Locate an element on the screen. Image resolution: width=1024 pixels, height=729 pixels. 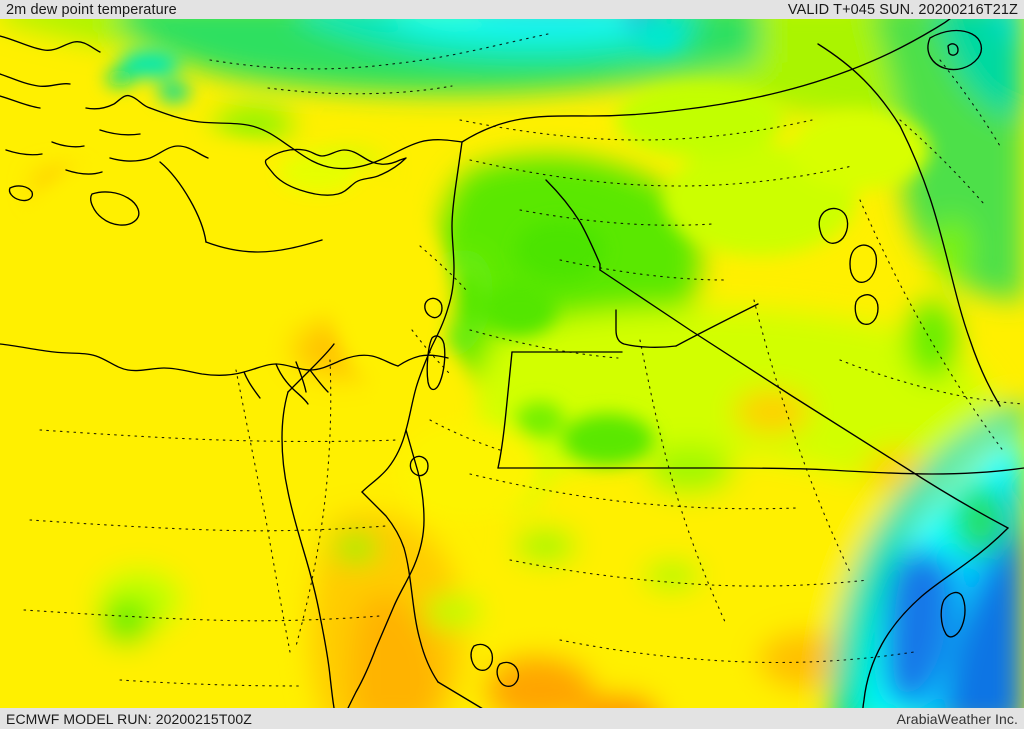
model-run-label: ECMWF MODEL RUN: 20200215T00Z is located at coordinates (129, 718).